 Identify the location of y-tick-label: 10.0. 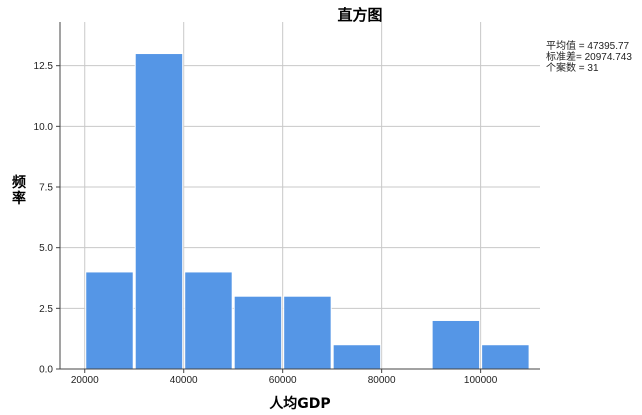
(44, 127).